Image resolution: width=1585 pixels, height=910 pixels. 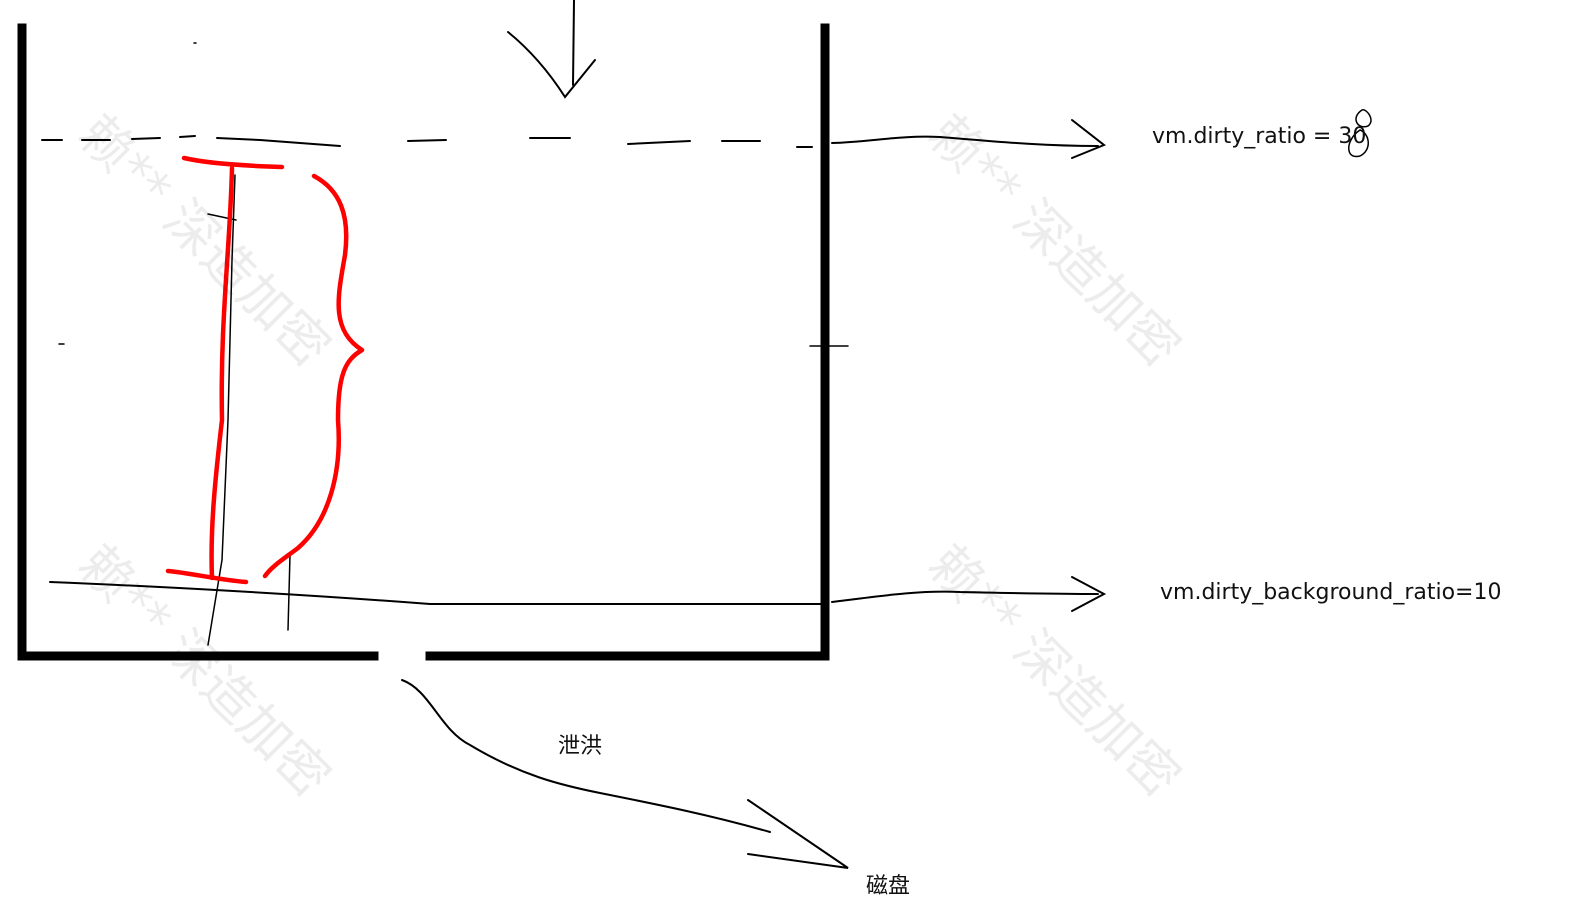 I want to click on range-top-bar, so click(x=233, y=162).